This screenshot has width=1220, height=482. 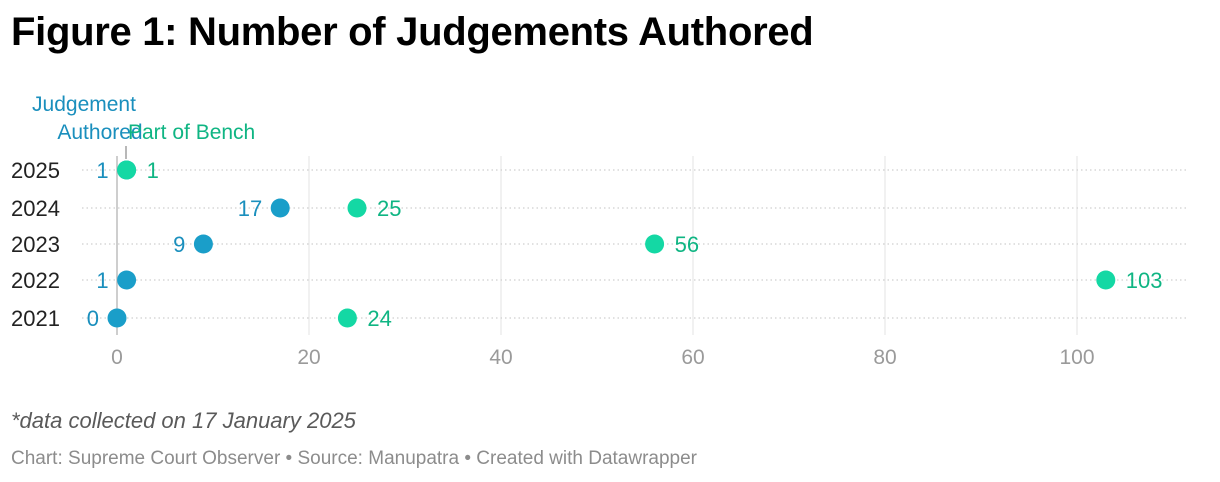 What do you see at coordinates (35, 170) in the screenshot?
I see `y-category-label: 2025` at bounding box center [35, 170].